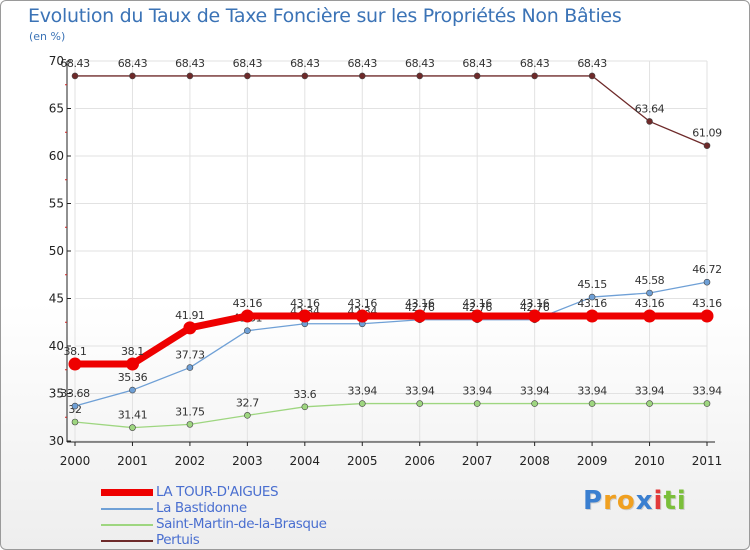 This screenshot has width=750, height=550. Describe the element at coordinates (56, 441) in the screenshot. I see `y-tick-label: 30` at that location.